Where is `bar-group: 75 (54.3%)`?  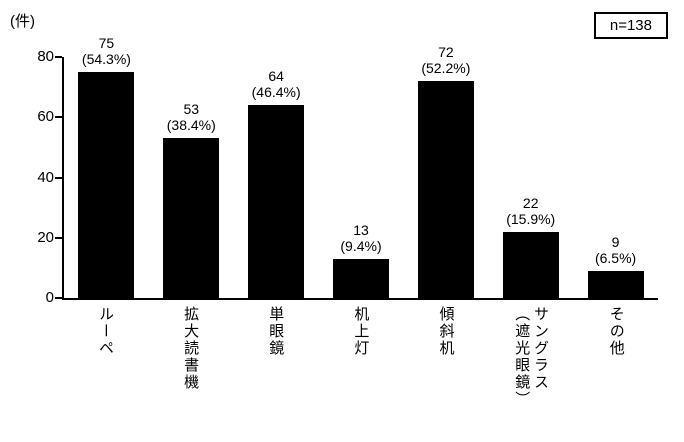 bar-group: 75 (54.3%) is located at coordinates (106, 166).